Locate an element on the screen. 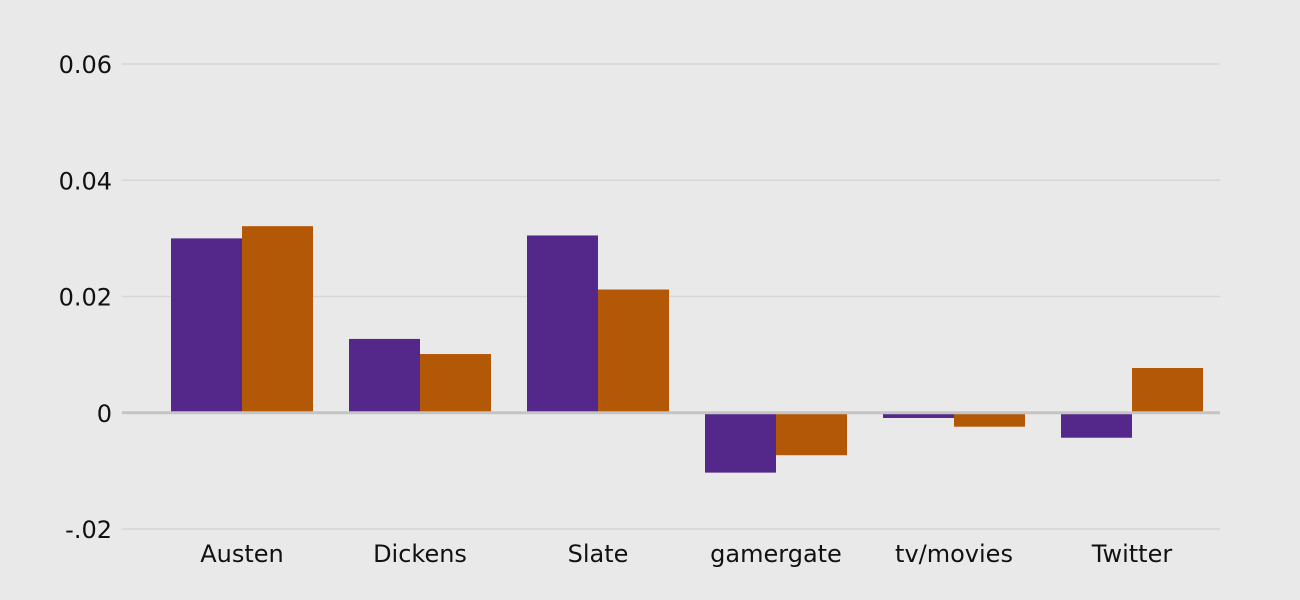 The width and height of the screenshot is (1300, 600). y-tick-label: -.02 is located at coordinates (88, 530).